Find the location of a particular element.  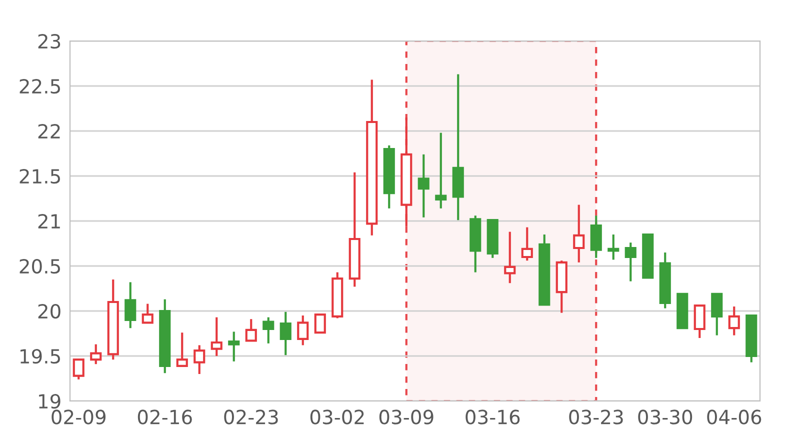

y-tick-label: 20 is located at coordinates (49, 311).